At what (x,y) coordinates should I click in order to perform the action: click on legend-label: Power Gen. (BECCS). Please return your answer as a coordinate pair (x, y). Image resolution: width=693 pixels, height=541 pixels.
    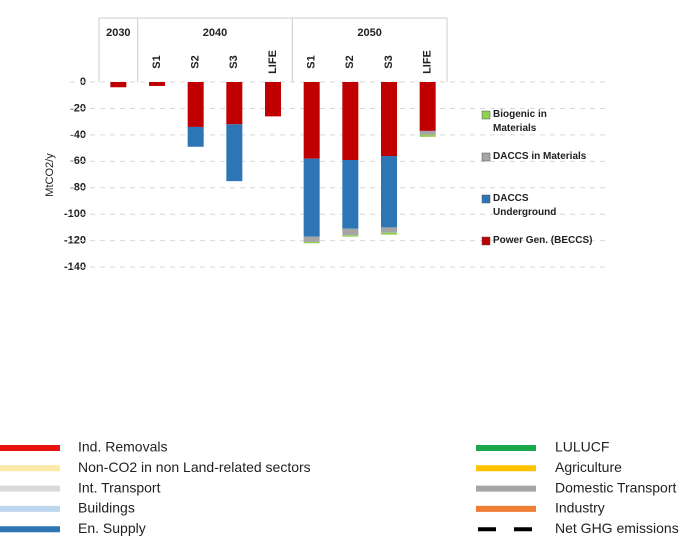
    Looking at the image, I should click on (543, 240).